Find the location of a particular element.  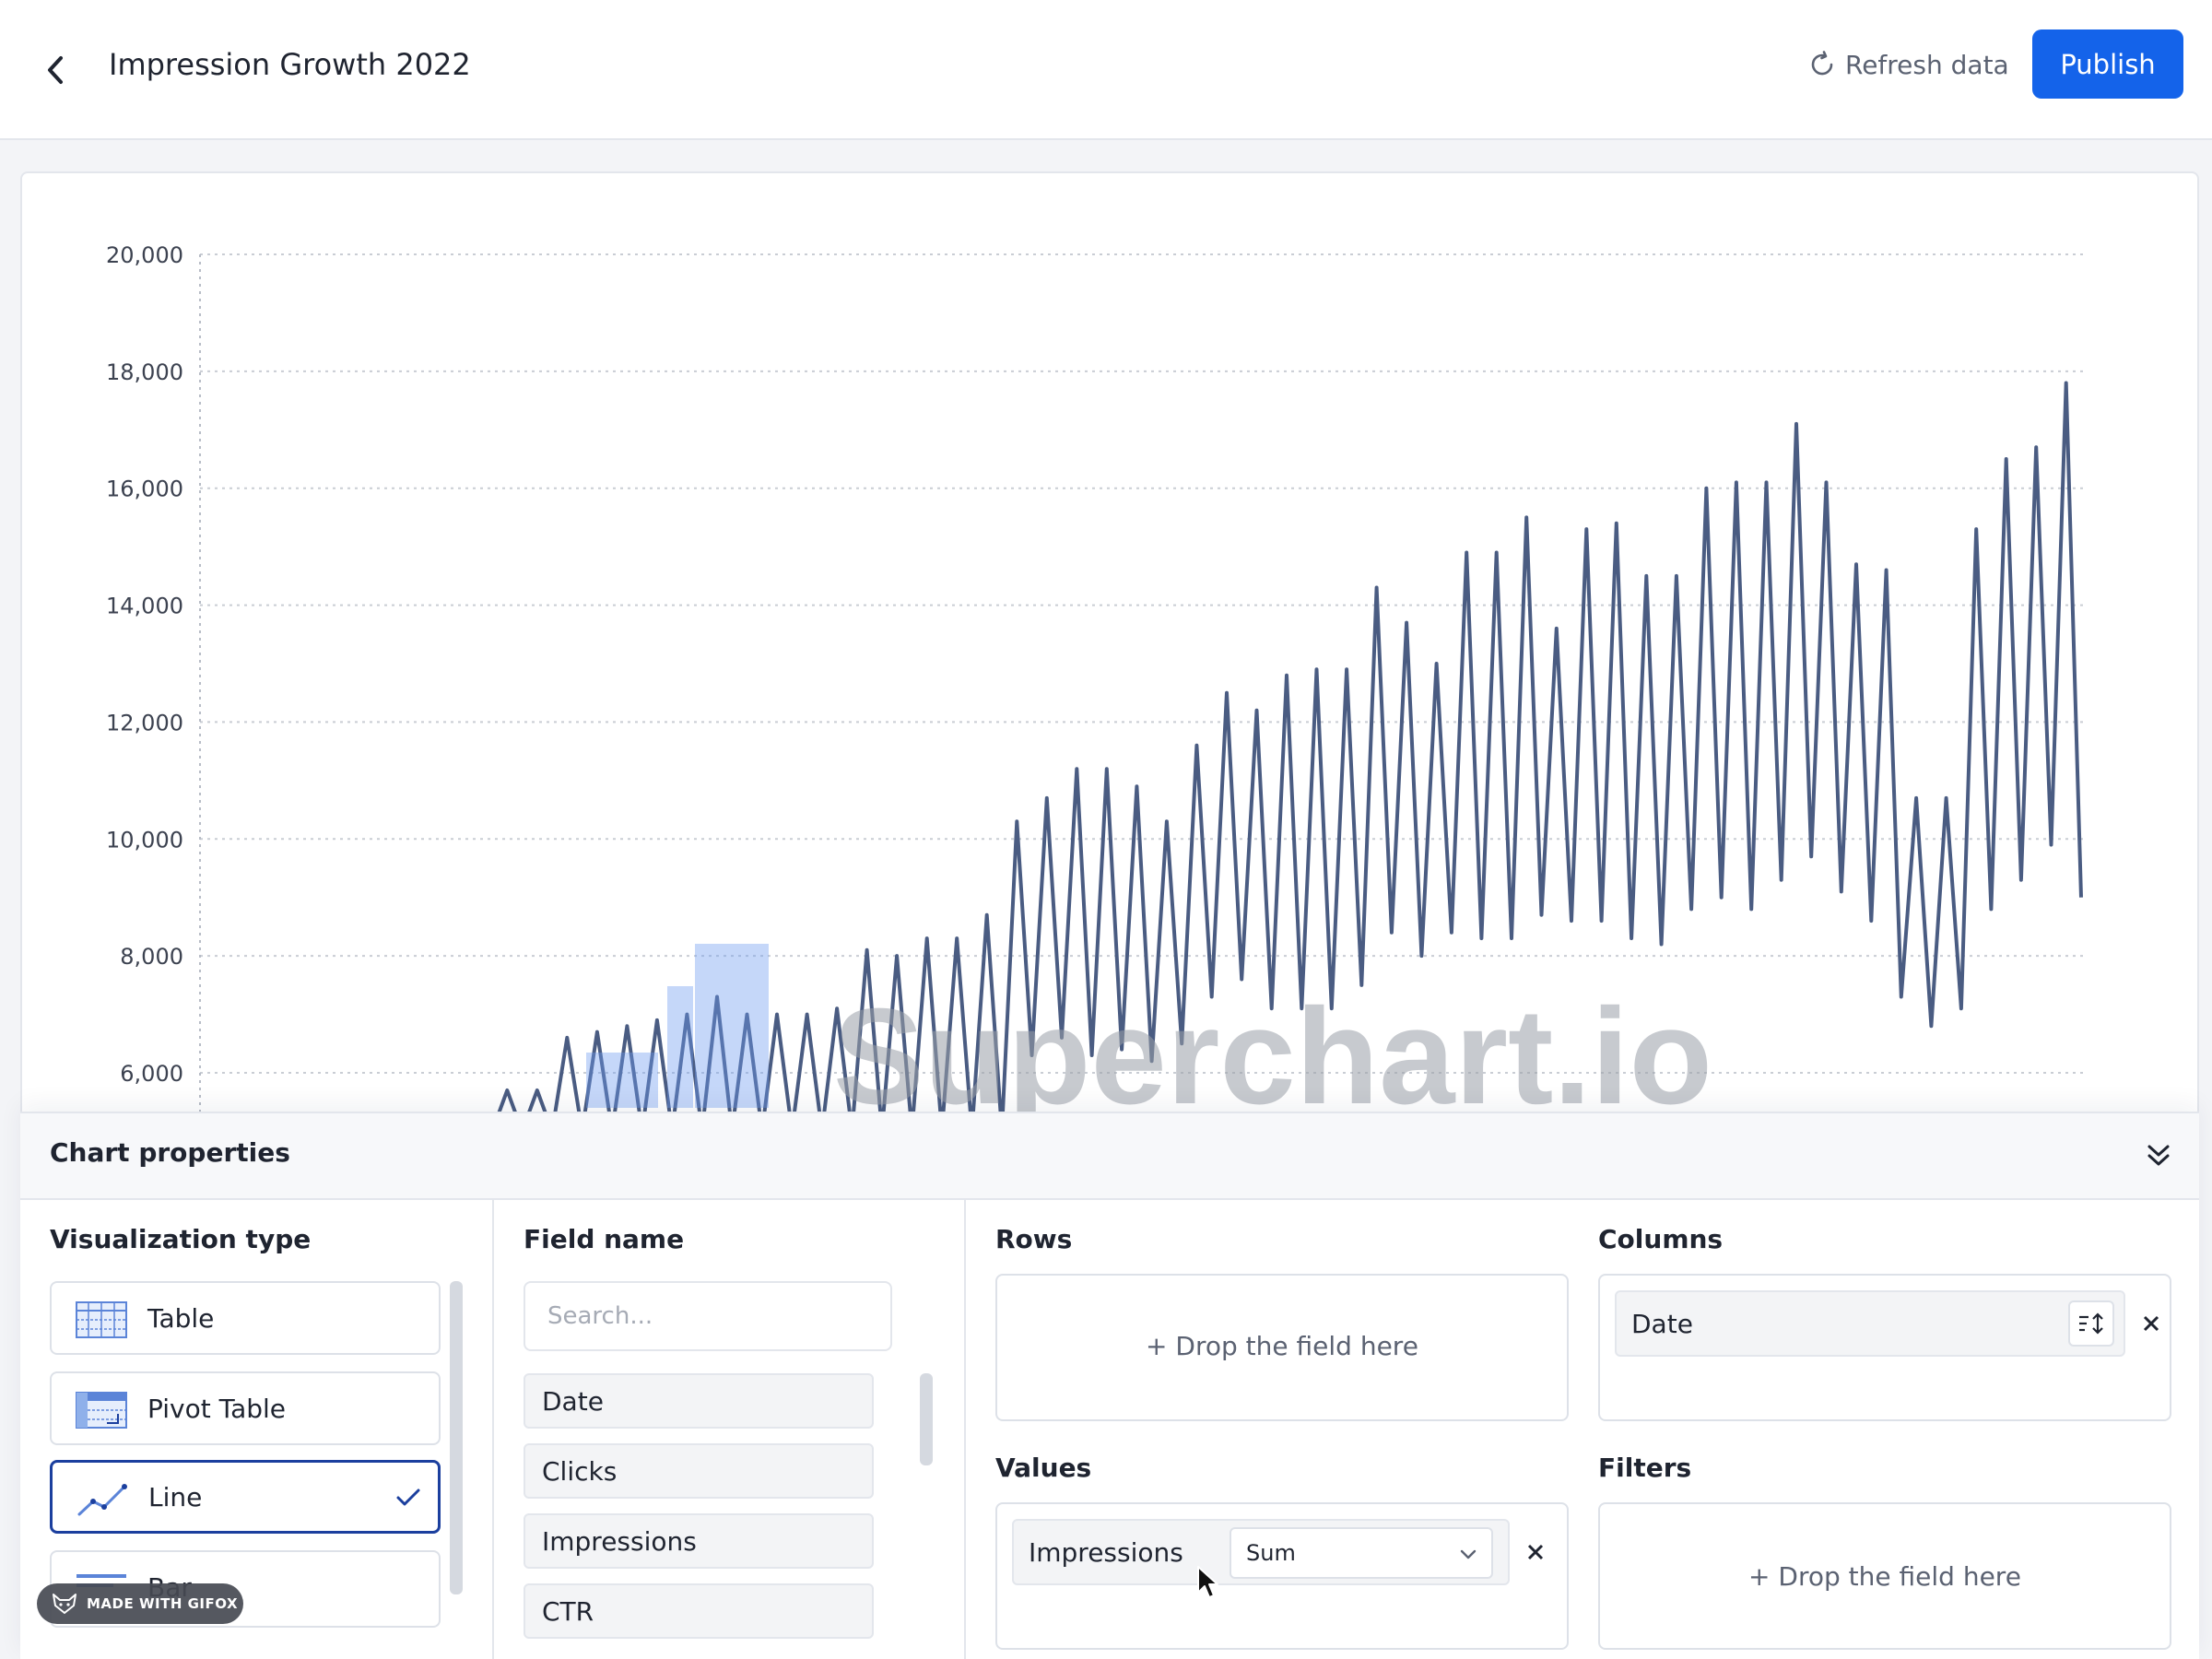

filters-dropzone: + Drop the field here is located at coordinates (1884, 1576).